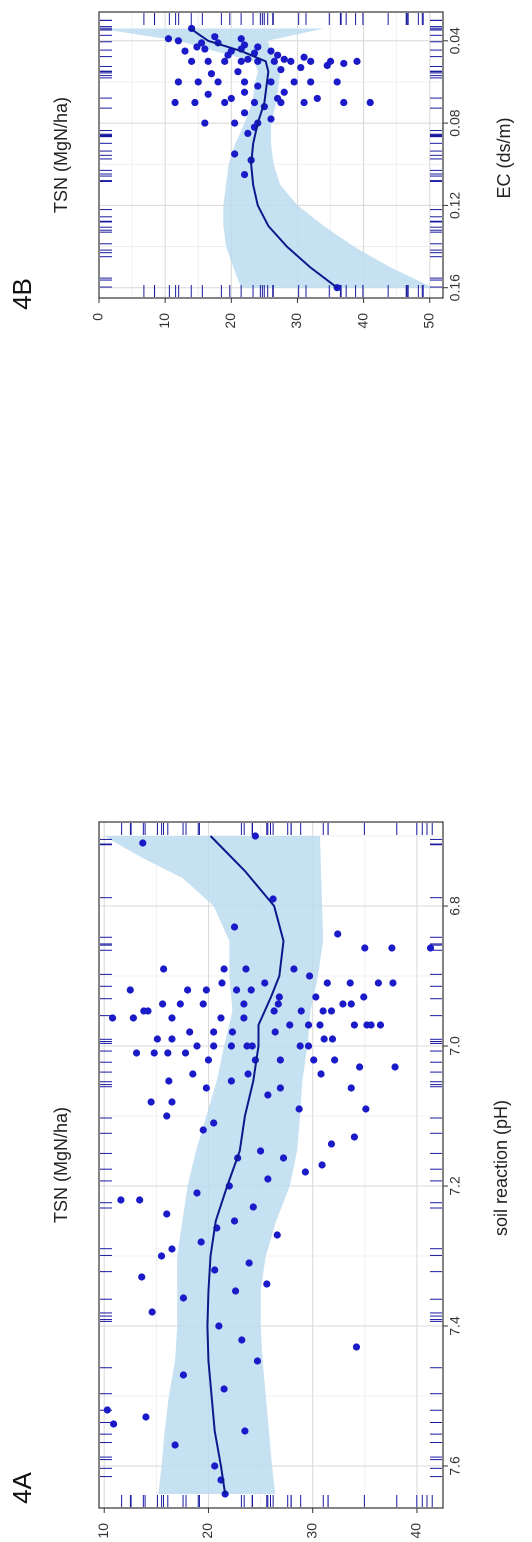 This screenshot has width=532, height=1542. I want to click on y-axis-title: TSN (MgN/ha), so click(61, 1165).